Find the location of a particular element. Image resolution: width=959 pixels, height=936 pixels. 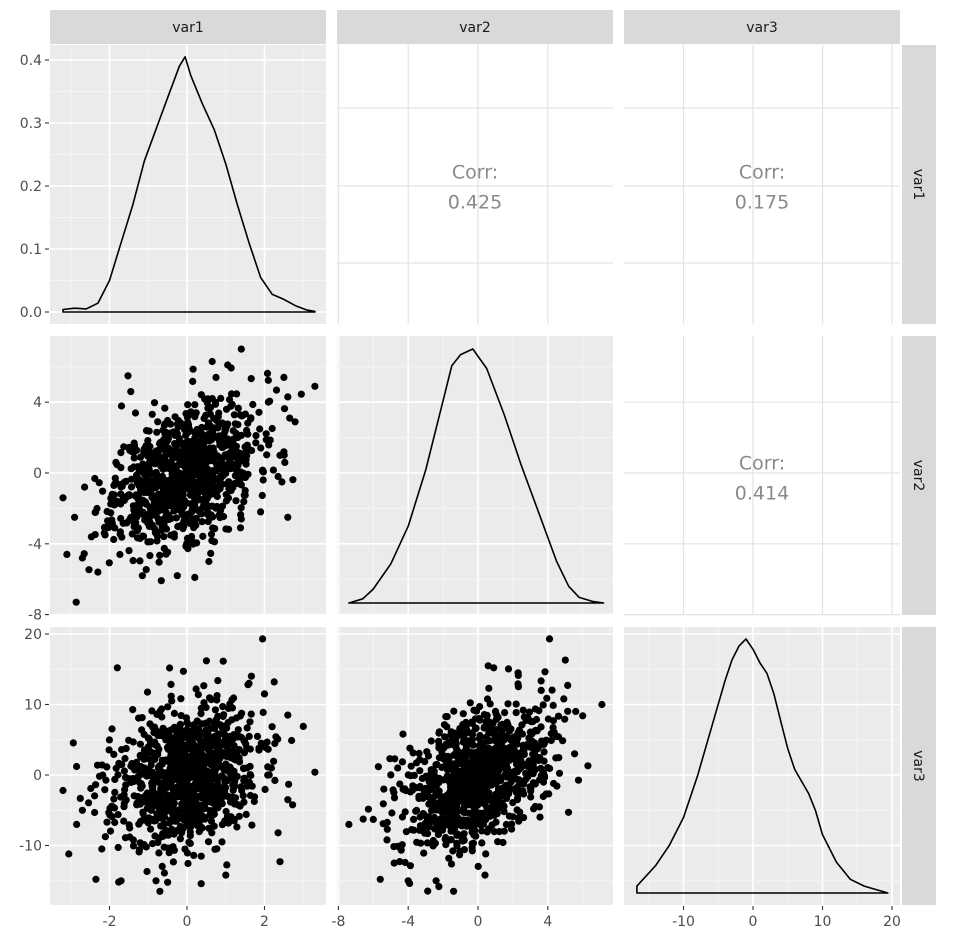

correlation-panel-background is located at coordinates (762, 184).